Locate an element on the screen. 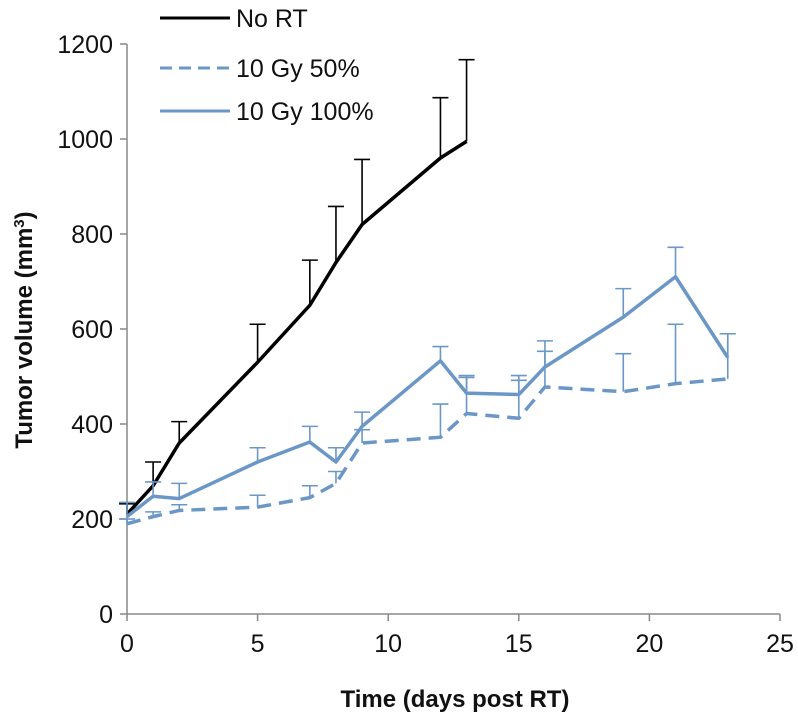 Image resolution: width=798 pixels, height=724 pixels. y-axis-title-close: ) is located at coordinates (24, 215).